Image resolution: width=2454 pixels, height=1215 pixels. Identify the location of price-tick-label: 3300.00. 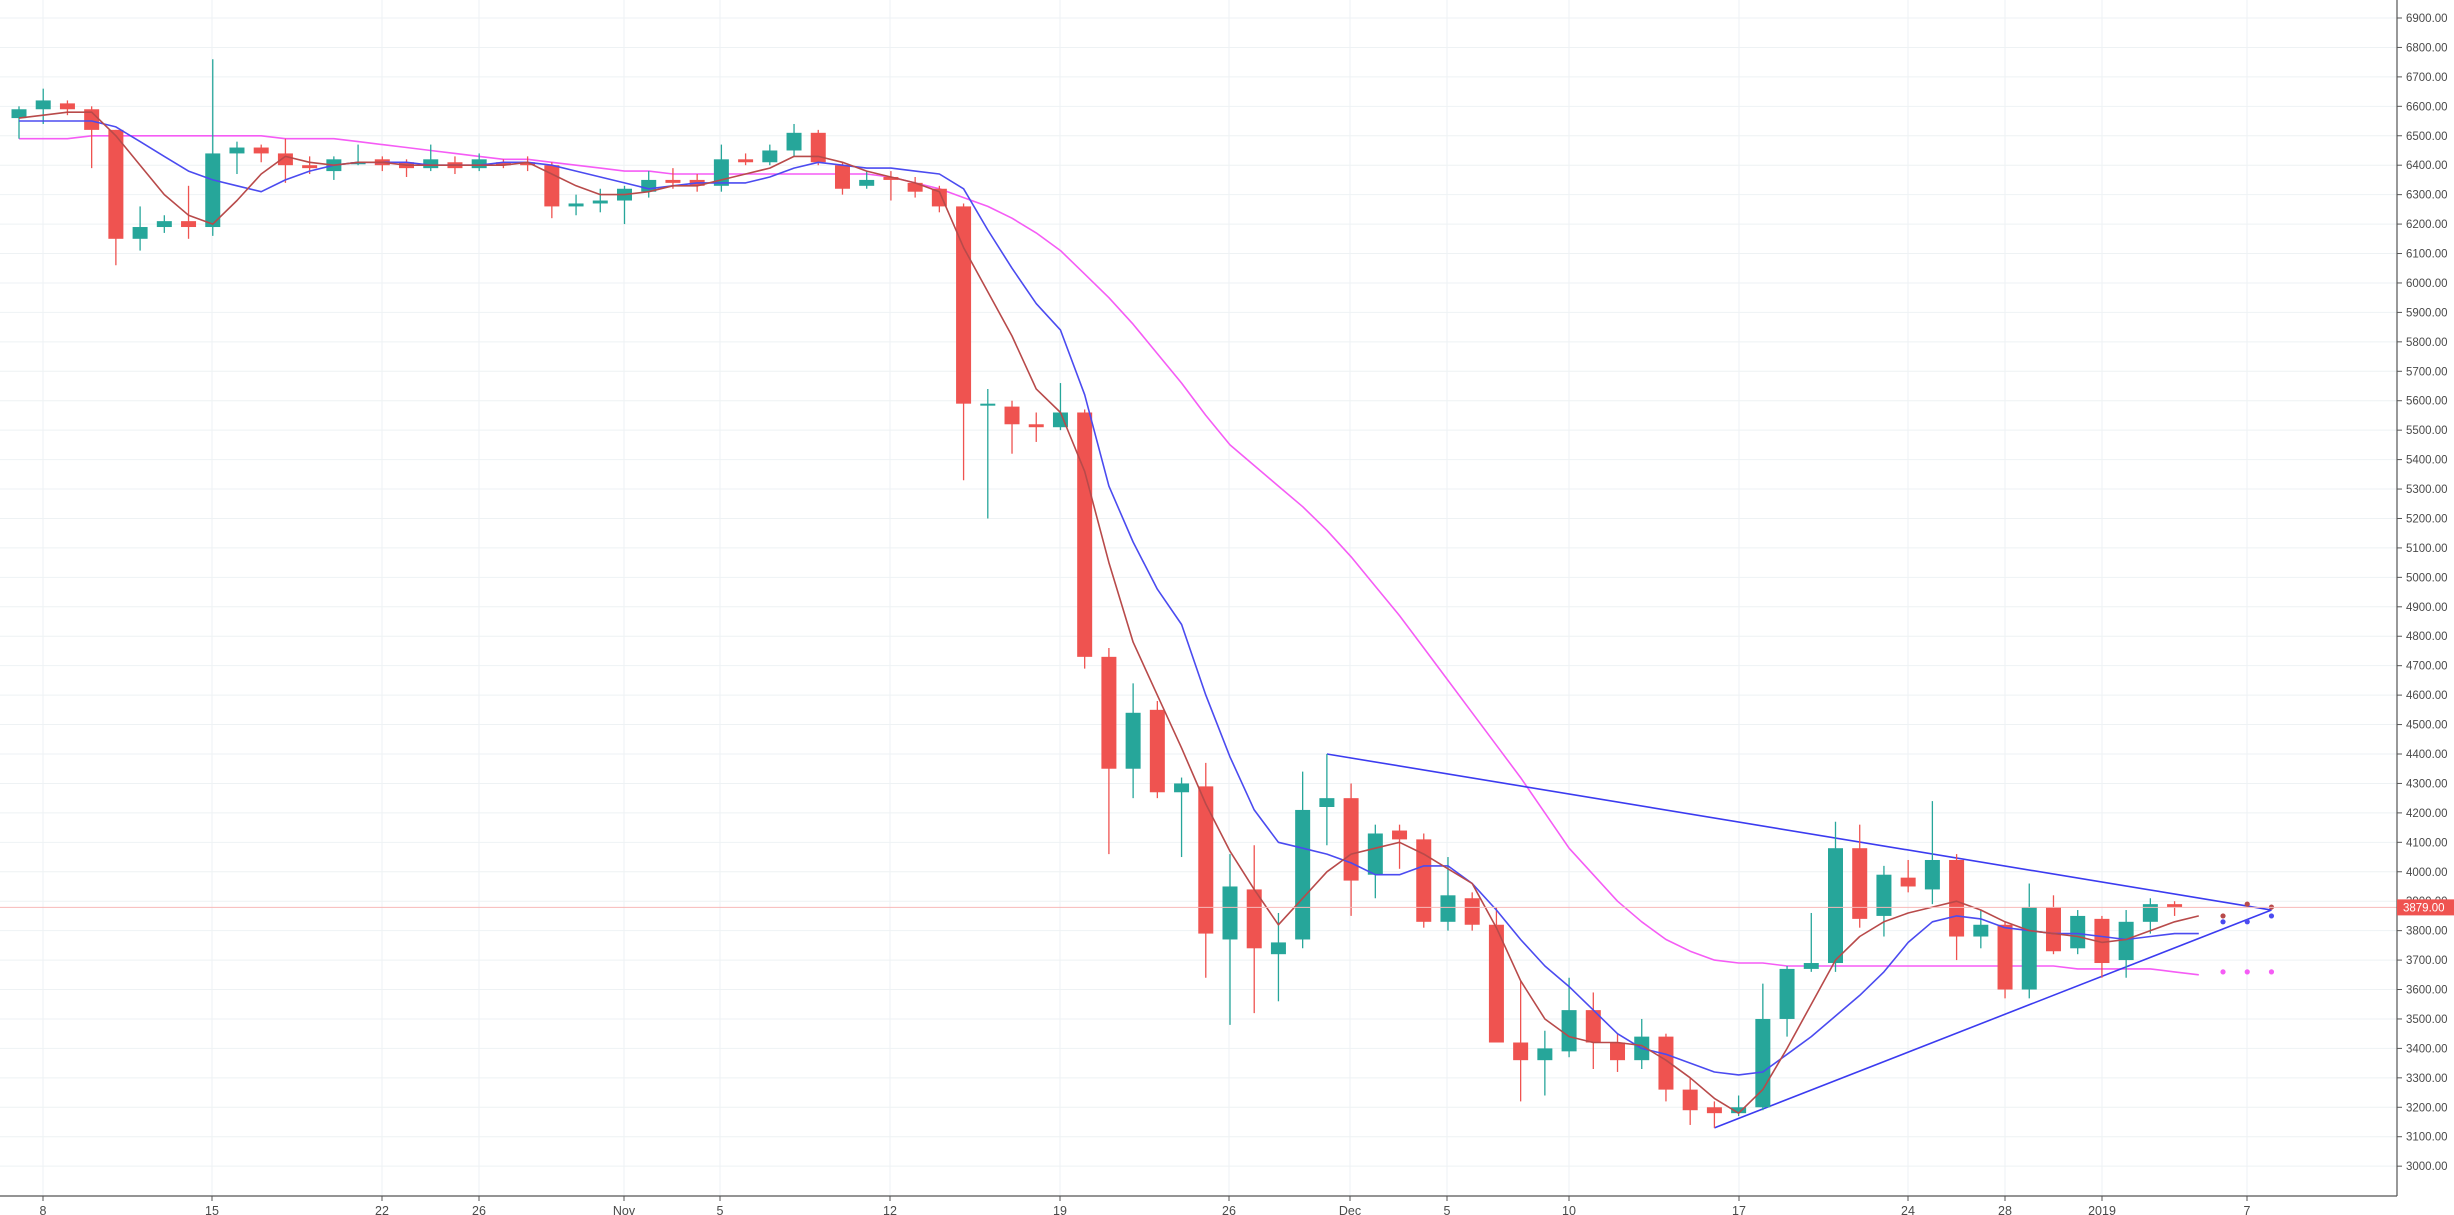
(2427, 1079).